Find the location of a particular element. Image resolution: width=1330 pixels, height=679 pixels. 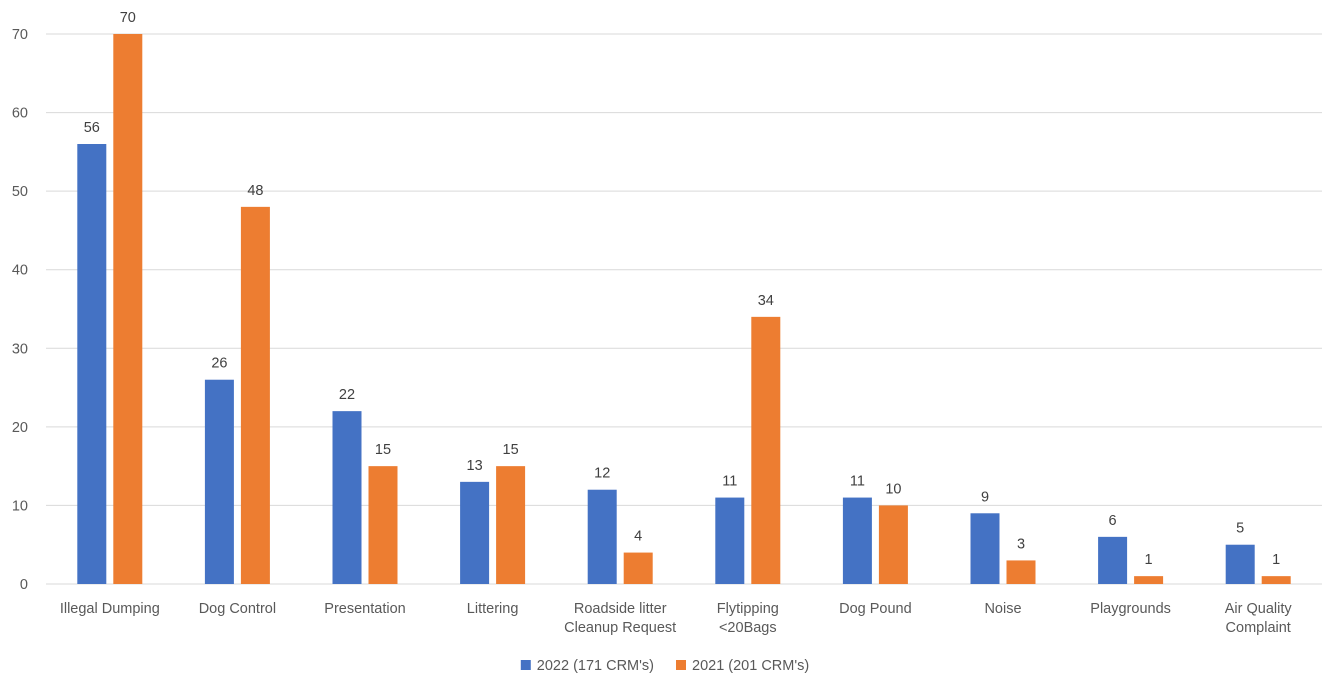

data-label: 26 is located at coordinates (219, 364).